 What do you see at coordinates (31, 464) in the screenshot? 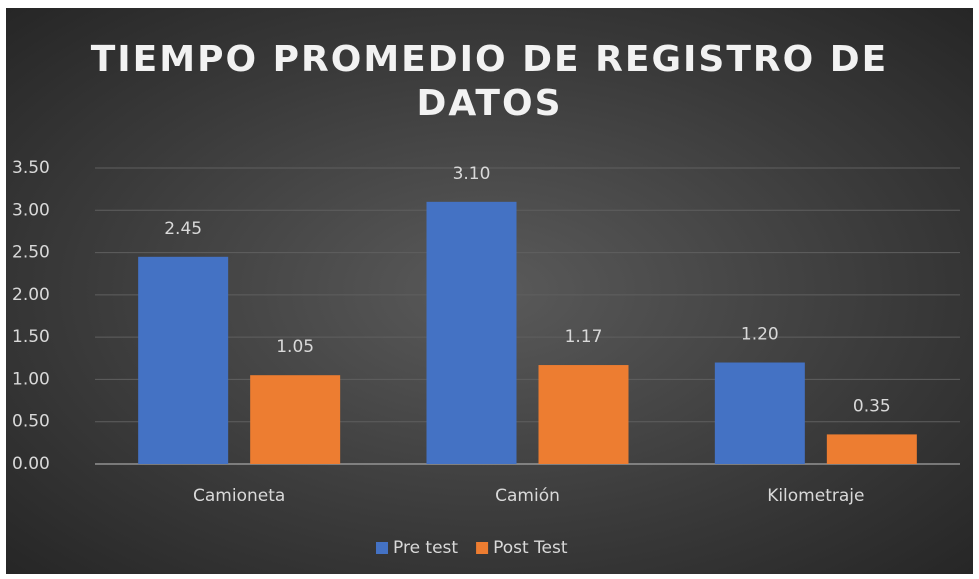
I see `y-tick-label: 0.00` at bounding box center [31, 464].